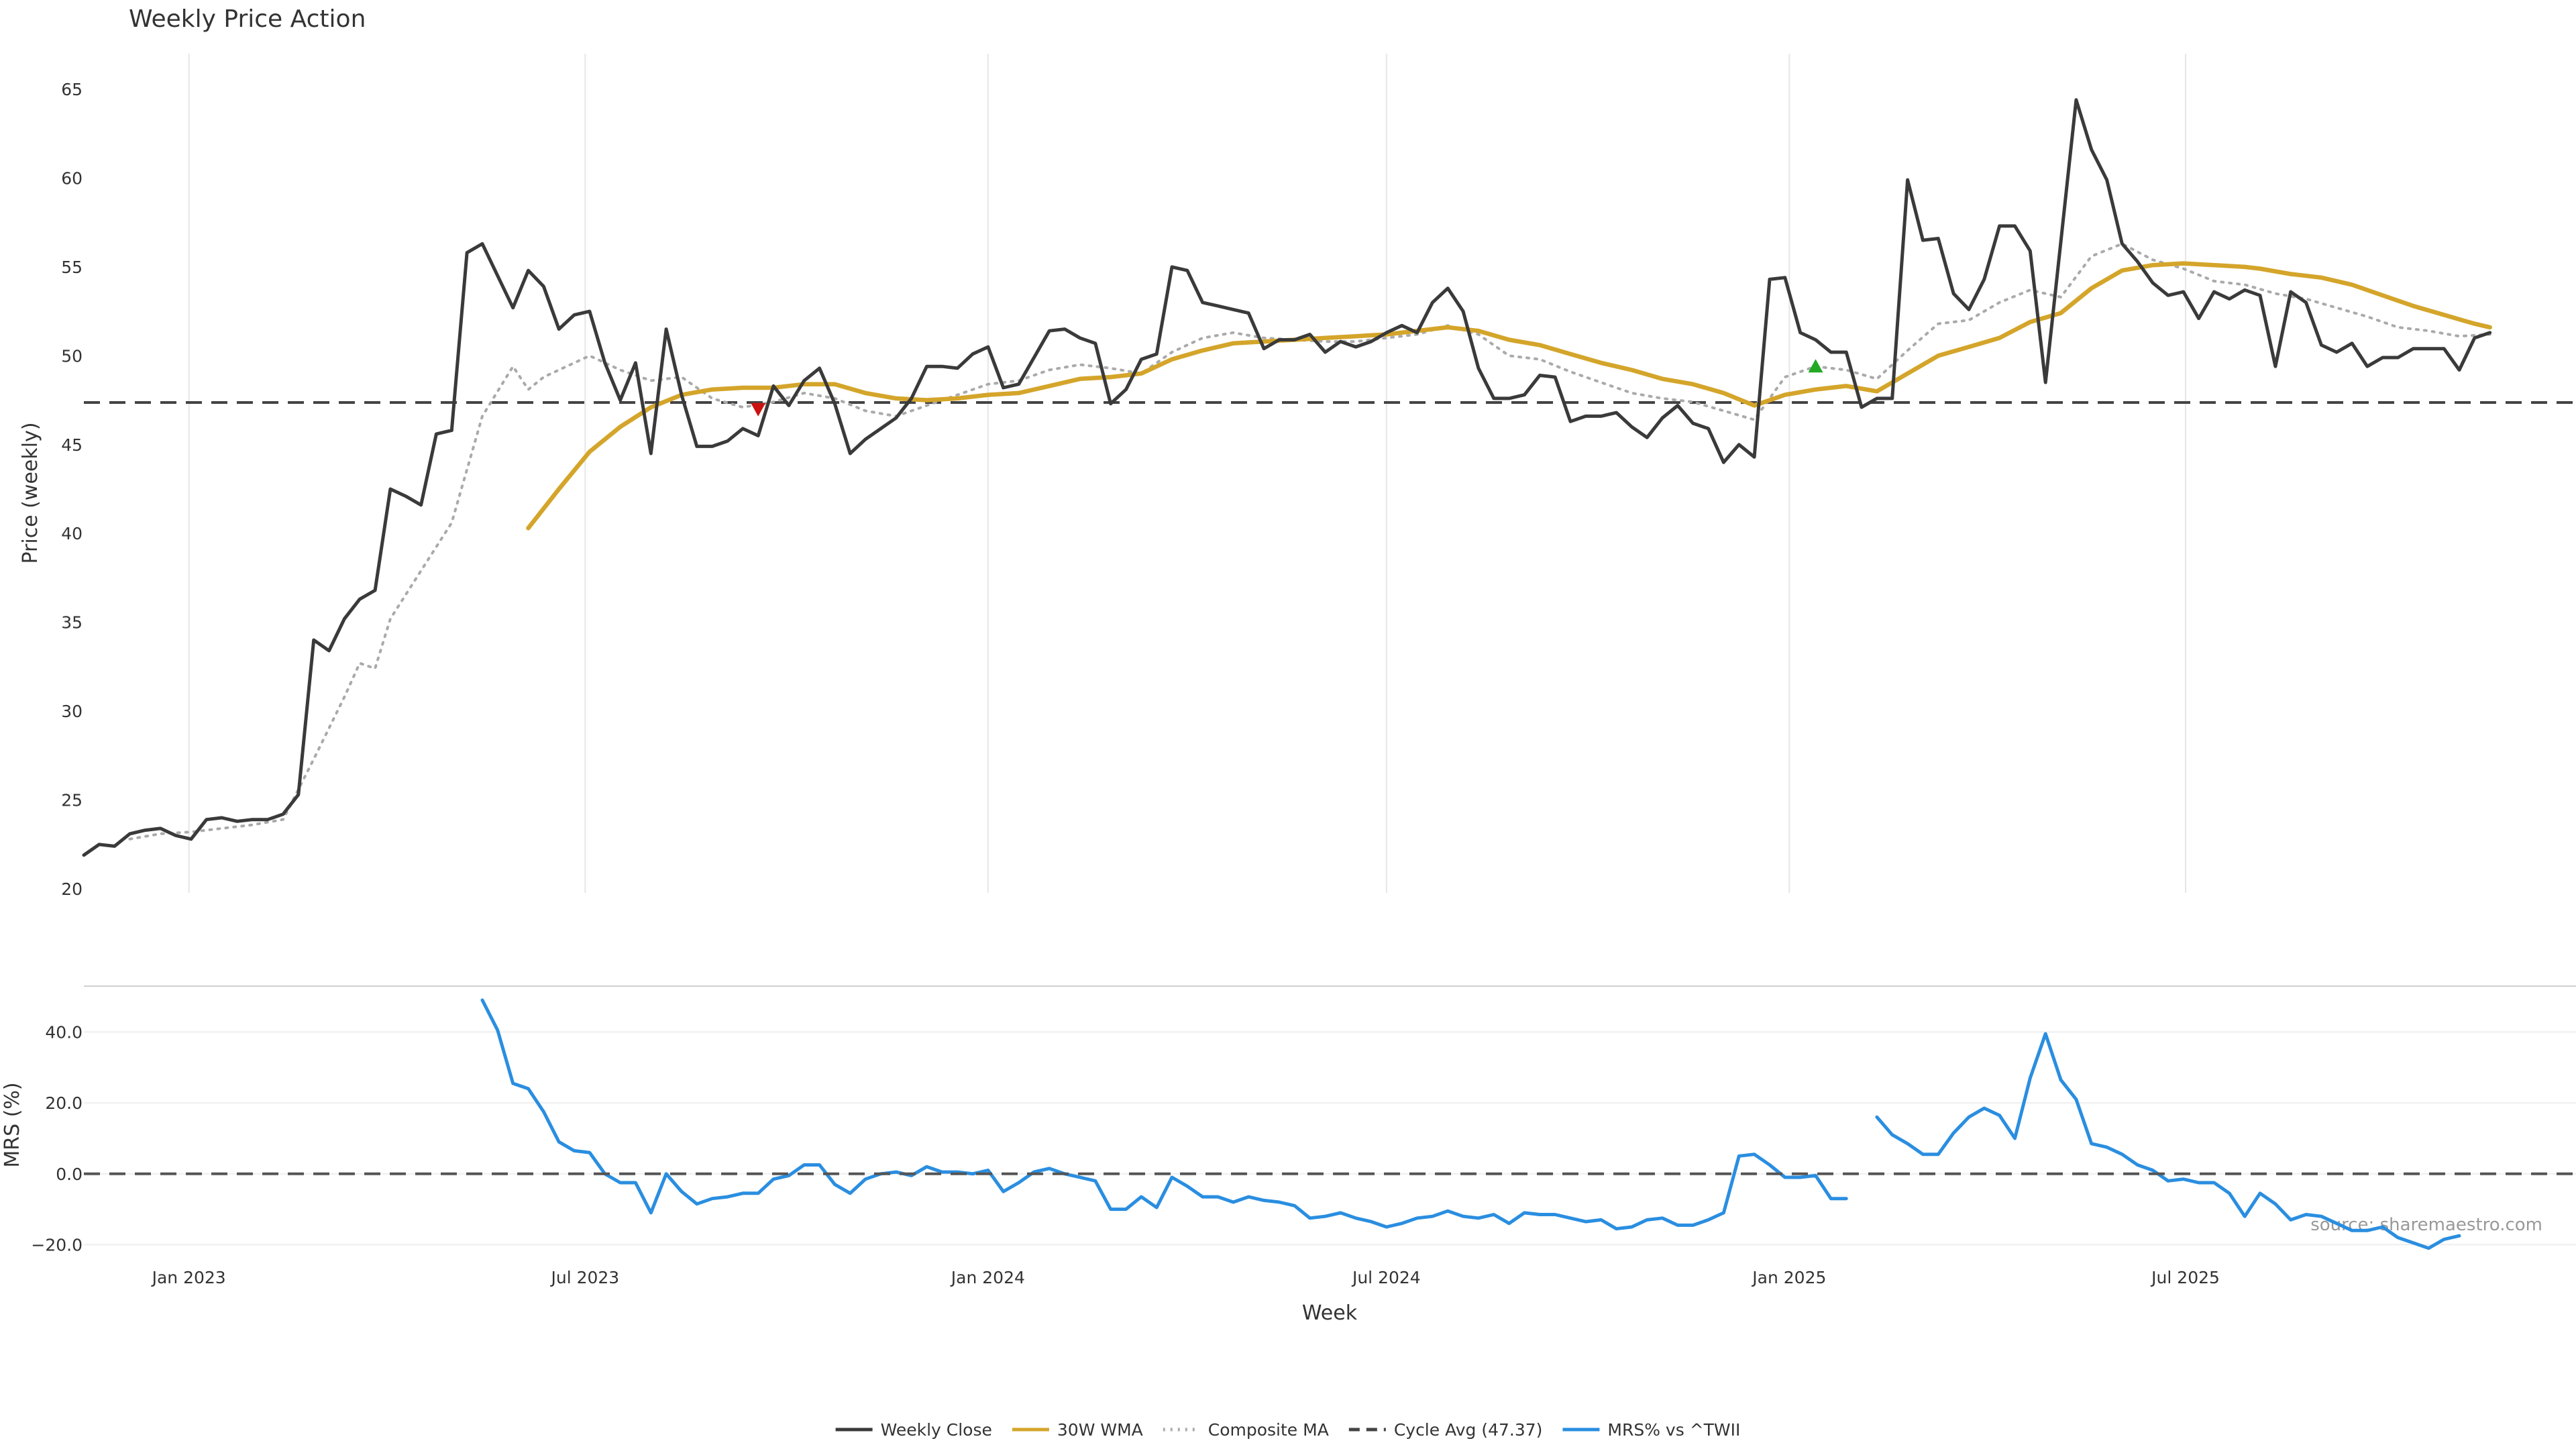 Image resolution: width=2576 pixels, height=1449 pixels. What do you see at coordinates (1815, 366) in the screenshot?
I see `buy-marker` at bounding box center [1815, 366].